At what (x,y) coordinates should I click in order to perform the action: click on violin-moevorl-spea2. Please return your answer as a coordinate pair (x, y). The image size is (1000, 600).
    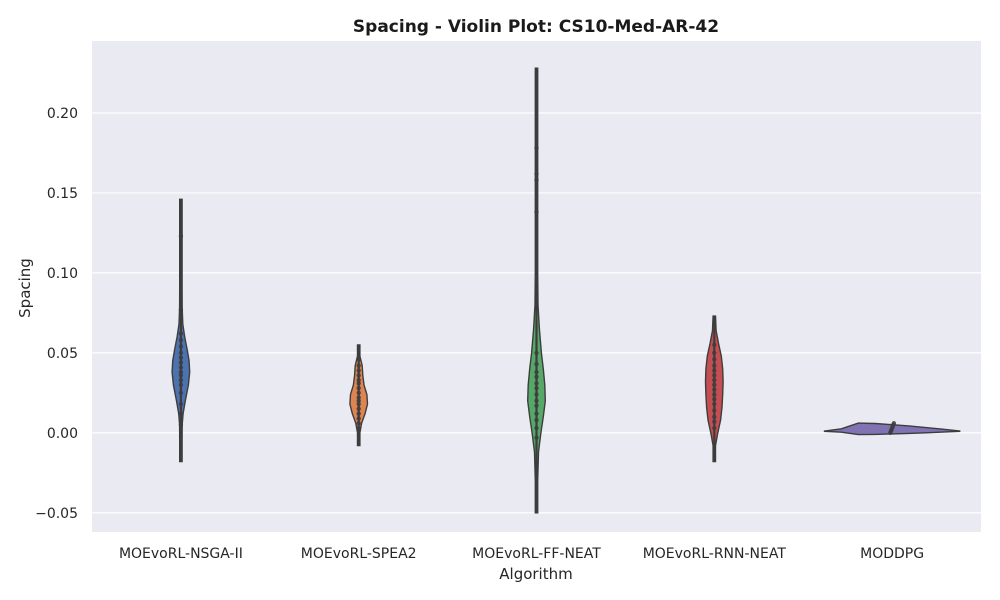
    Looking at the image, I should click on (359, 395).